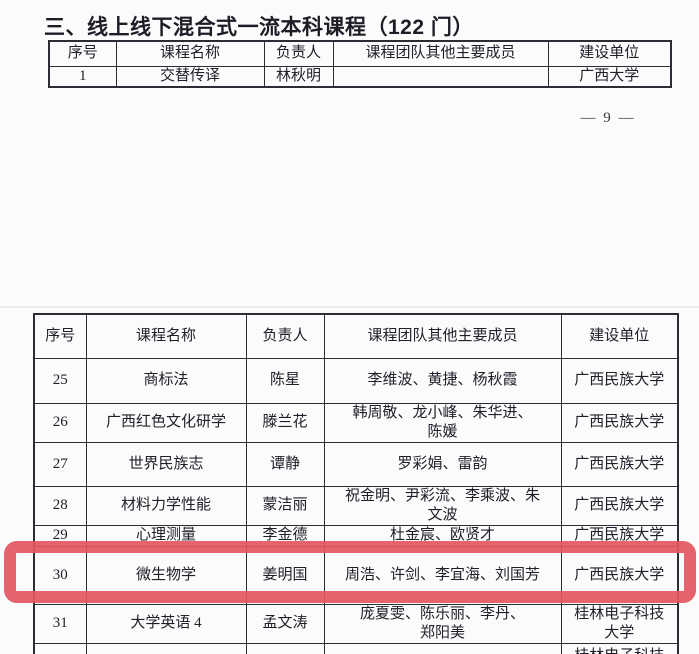 The width and height of the screenshot is (699, 654). Describe the element at coordinates (442, 623) in the screenshot. I see `cell-team: 庞夏雯、陈乐丽、李丹、 郑阳美` at that location.